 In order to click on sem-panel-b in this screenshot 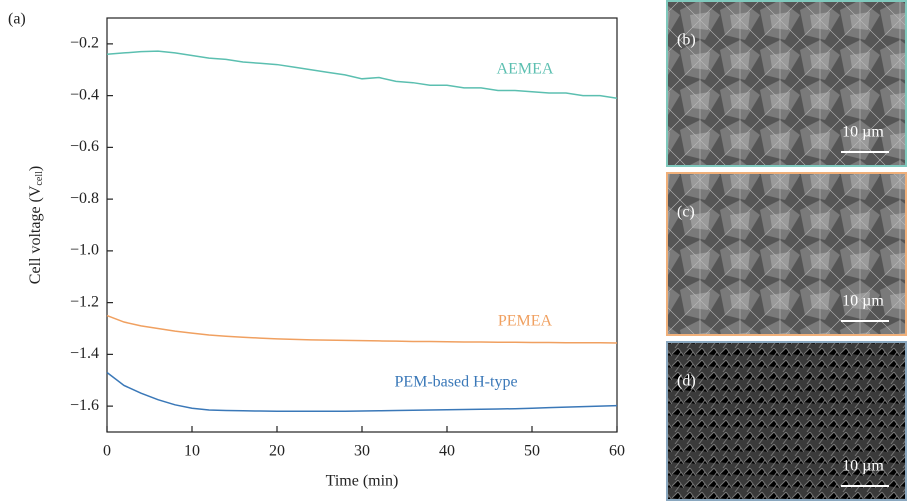, I will do `click(786, 83)`.